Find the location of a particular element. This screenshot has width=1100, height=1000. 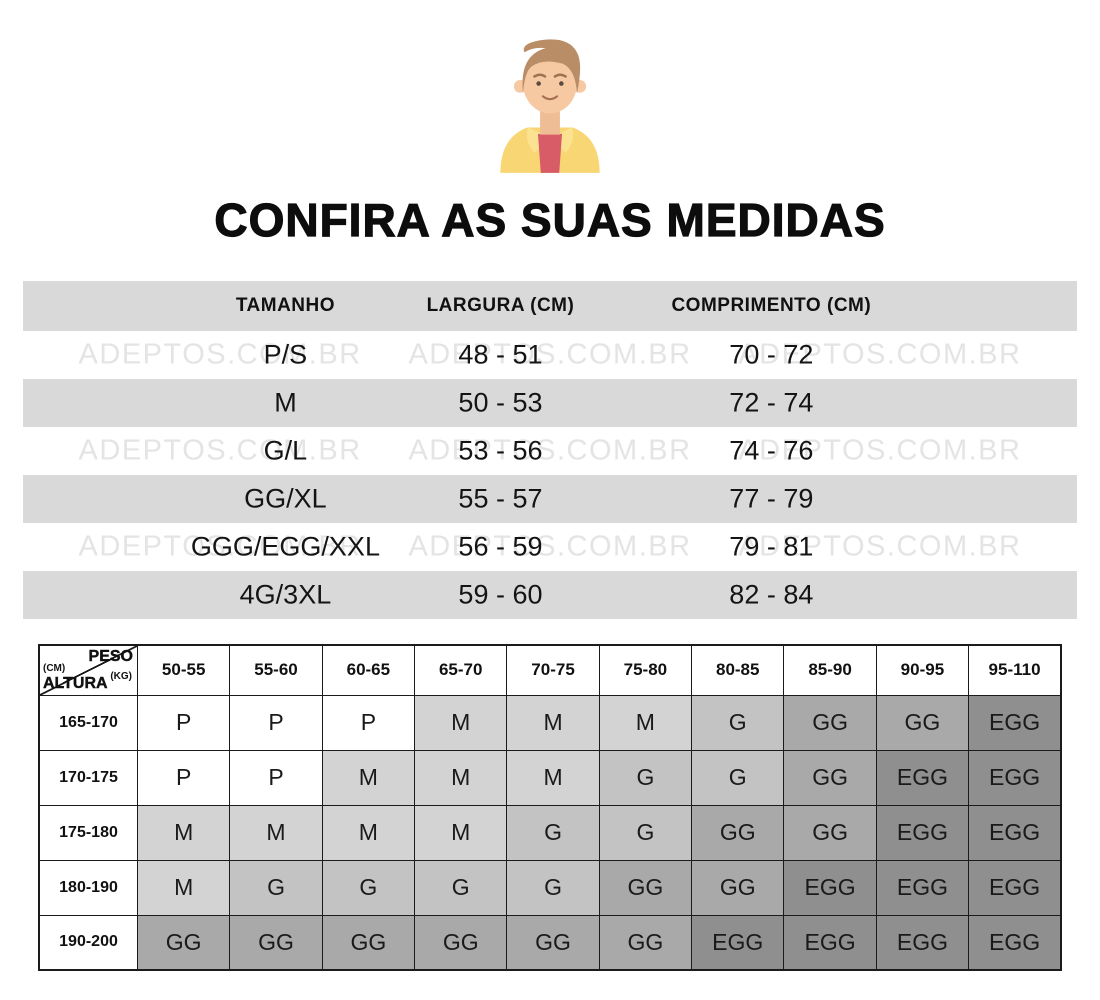

corner-cm-unit: (CM) is located at coordinates (54, 668).